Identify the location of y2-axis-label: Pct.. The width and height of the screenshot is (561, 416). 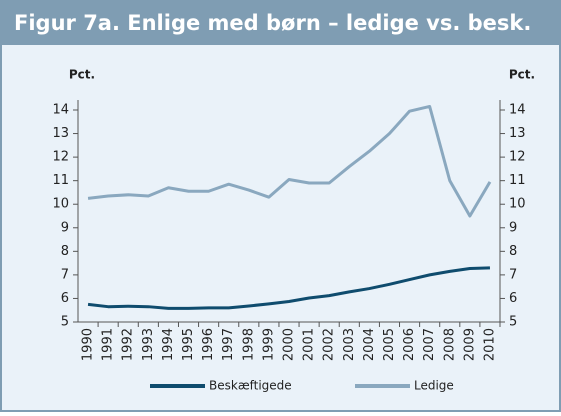
(522, 75).